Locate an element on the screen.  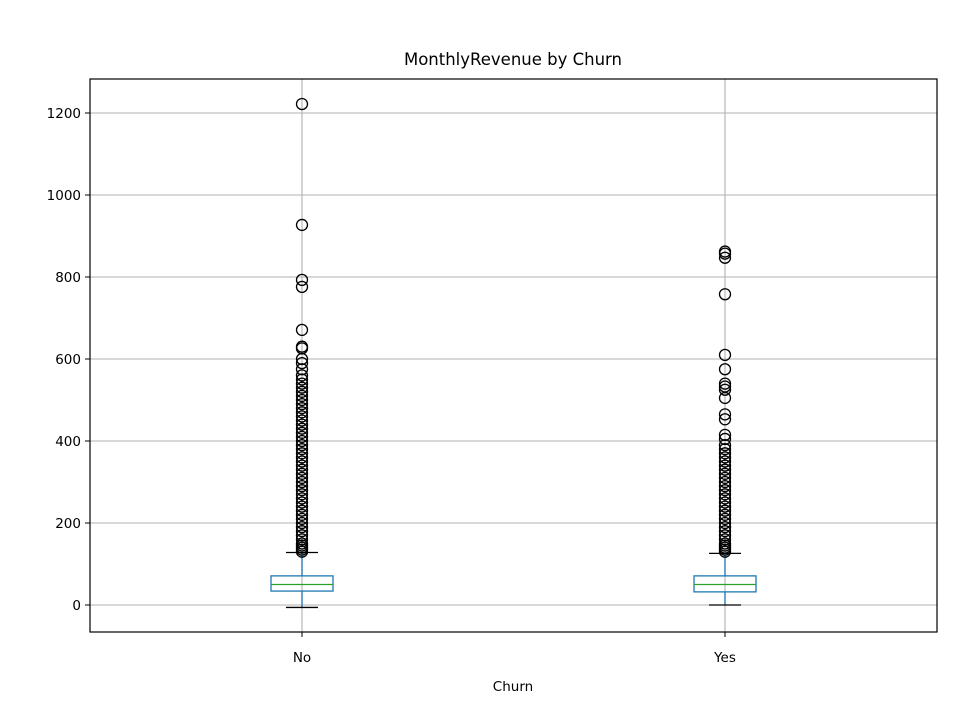
y-tick-label: 1200 is located at coordinates (64, 114).